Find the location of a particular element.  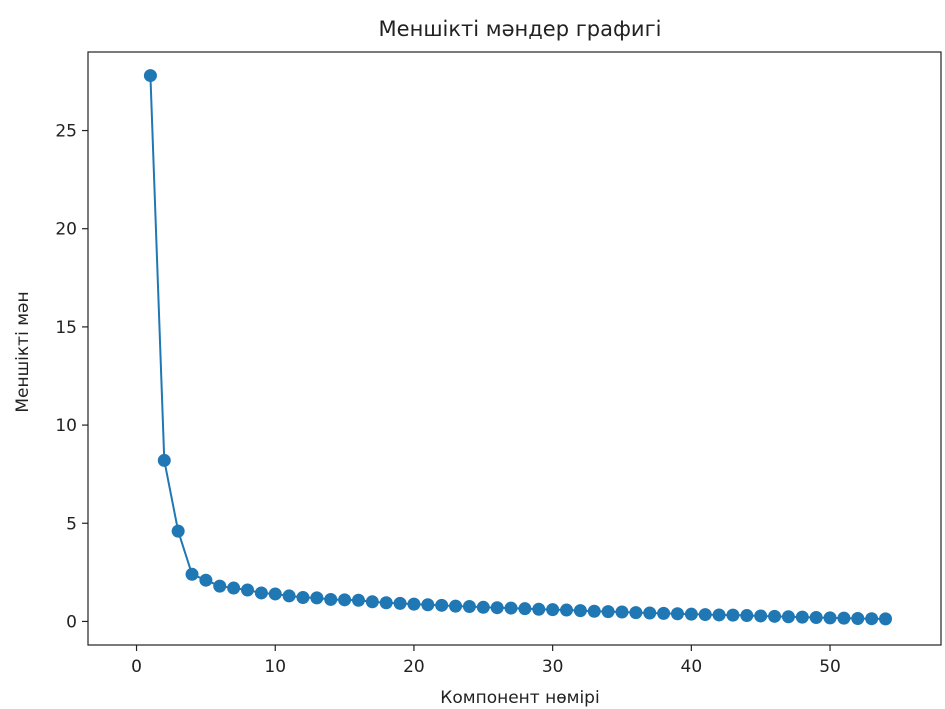

y-tick-label: 20 is located at coordinates (66, 230).